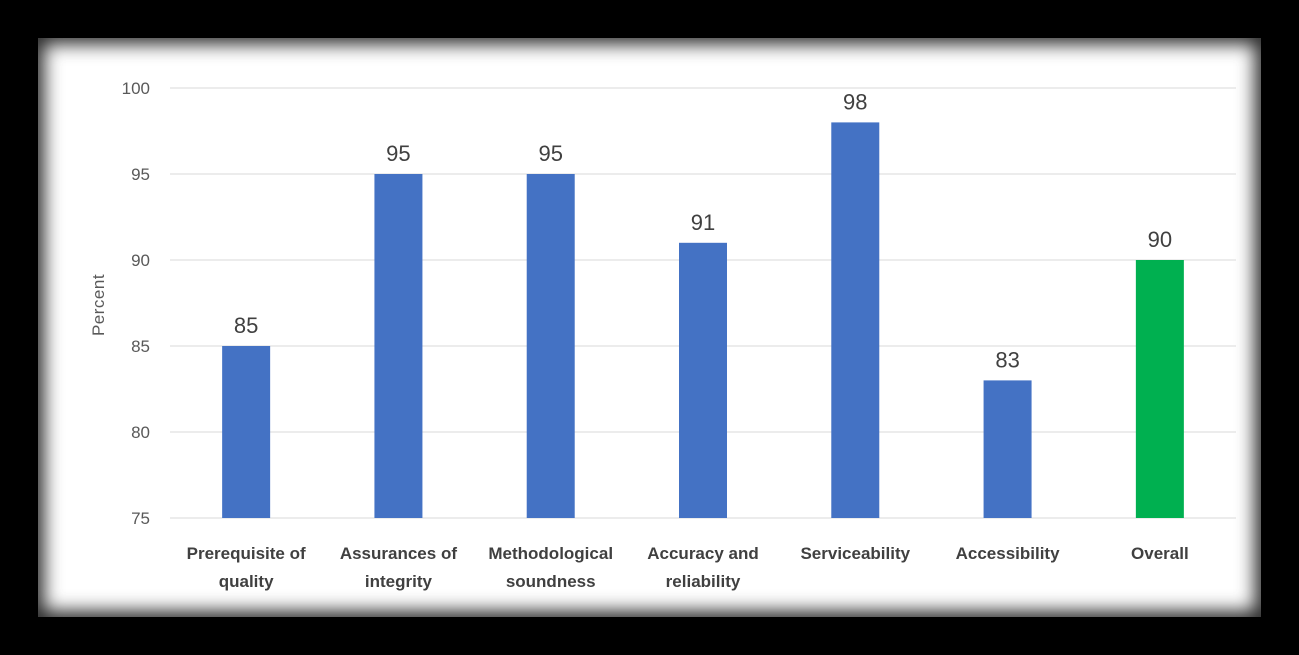 The height and width of the screenshot is (655, 1299). I want to click on data-label: 90, so click(1160, 239).